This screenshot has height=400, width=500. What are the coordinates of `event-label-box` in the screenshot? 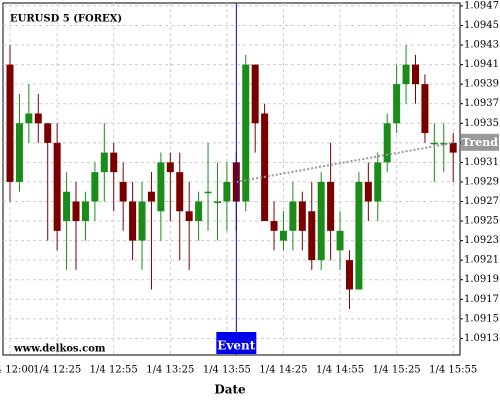 It's located at (236, 343).